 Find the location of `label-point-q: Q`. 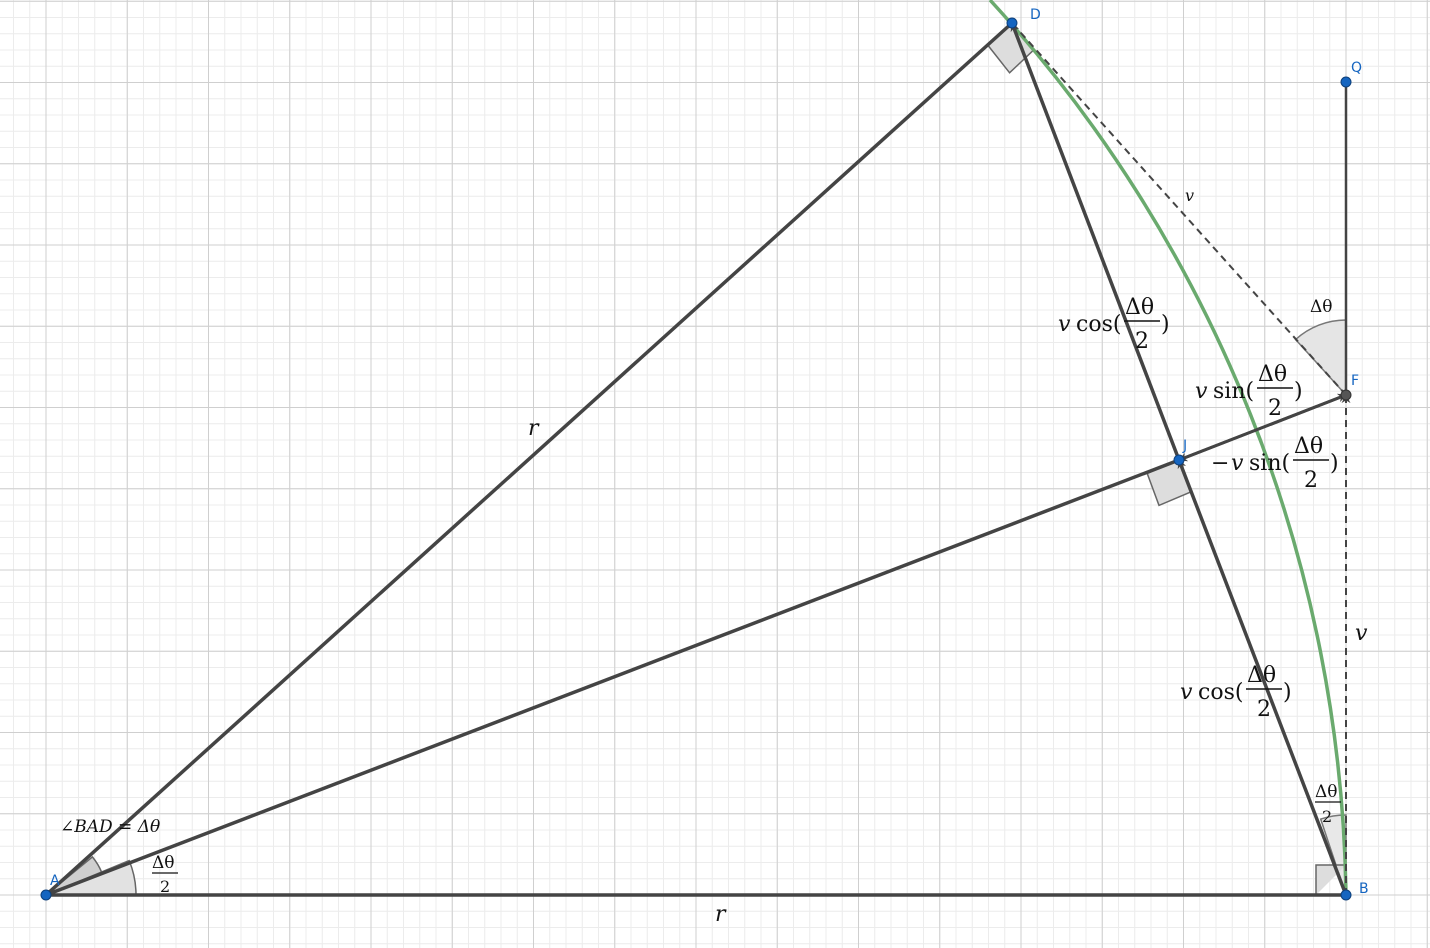

label-point-q: Q is located at coordinates (1356, 68).